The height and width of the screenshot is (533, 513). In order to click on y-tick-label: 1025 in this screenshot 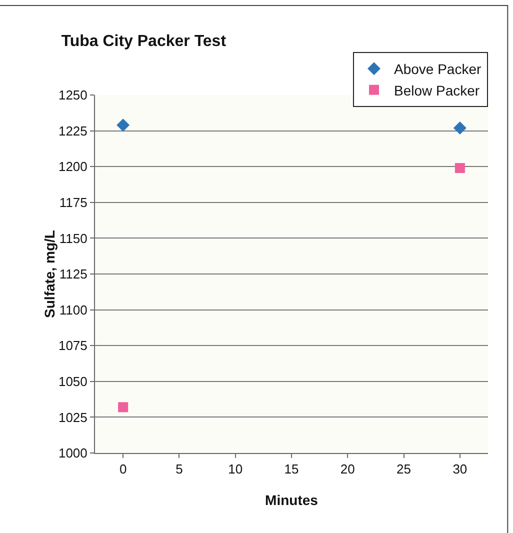, I will do `click(73, 417)`.